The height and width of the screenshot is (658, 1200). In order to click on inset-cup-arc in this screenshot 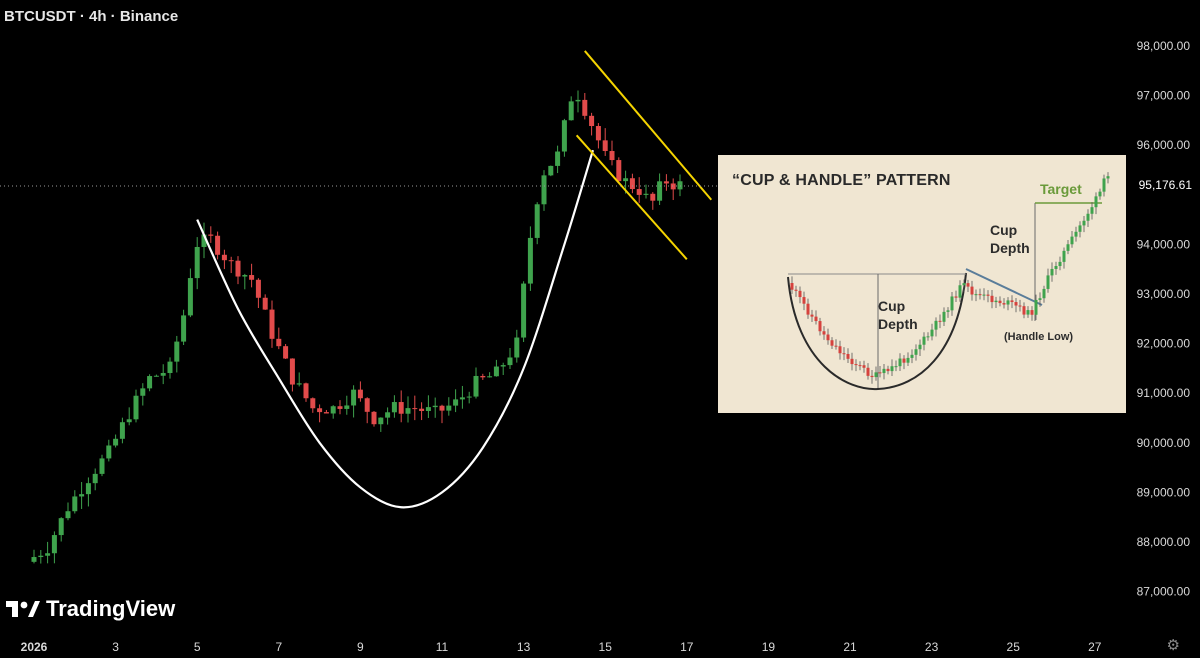, I will do `click(877, 331)`.